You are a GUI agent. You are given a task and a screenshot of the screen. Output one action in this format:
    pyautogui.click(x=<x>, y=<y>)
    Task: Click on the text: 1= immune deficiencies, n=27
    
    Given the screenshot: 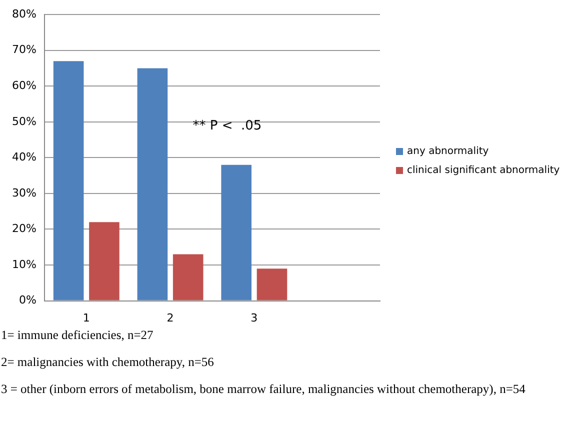 What is the action you would take?
    pyautogui.click(x=77, y=335)
    